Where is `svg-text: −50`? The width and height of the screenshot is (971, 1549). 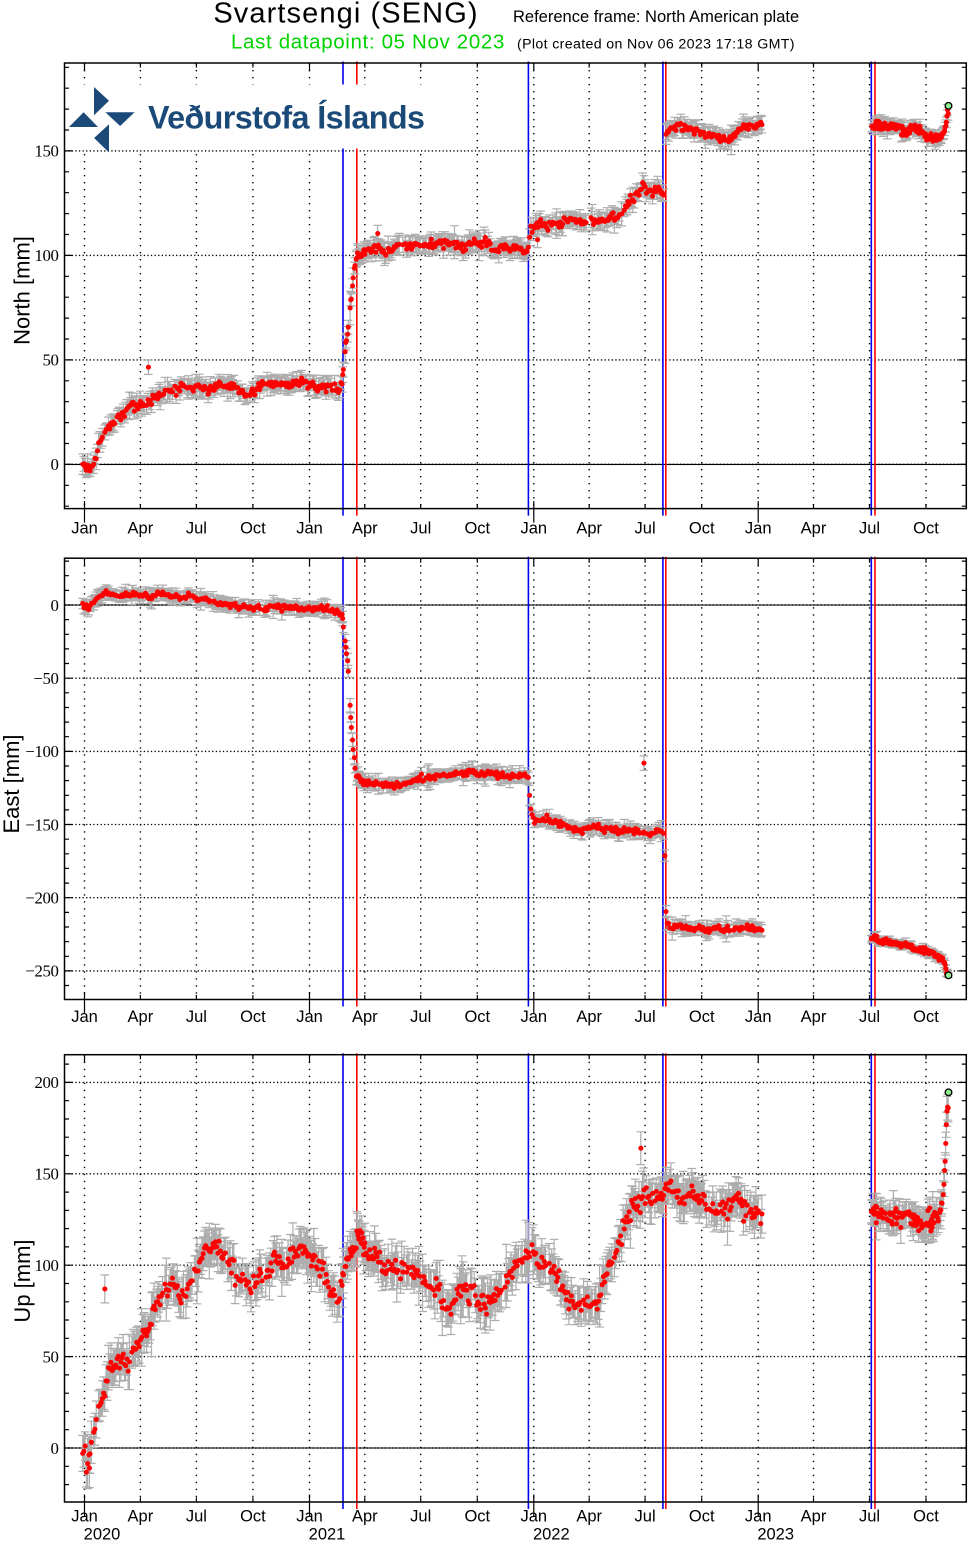
svg-text: −50 is located at coordinates (45, 678).